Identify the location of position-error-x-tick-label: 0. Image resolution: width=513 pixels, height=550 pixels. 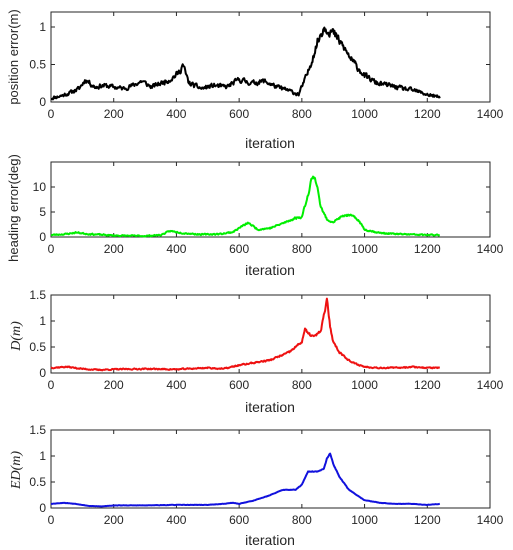
(51, 114).